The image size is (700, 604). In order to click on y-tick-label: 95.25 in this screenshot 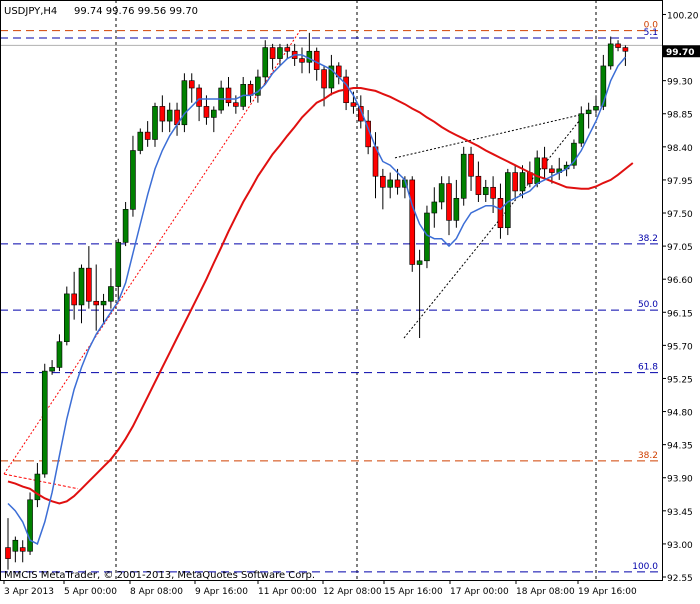, I will do `click(680, 380)`.